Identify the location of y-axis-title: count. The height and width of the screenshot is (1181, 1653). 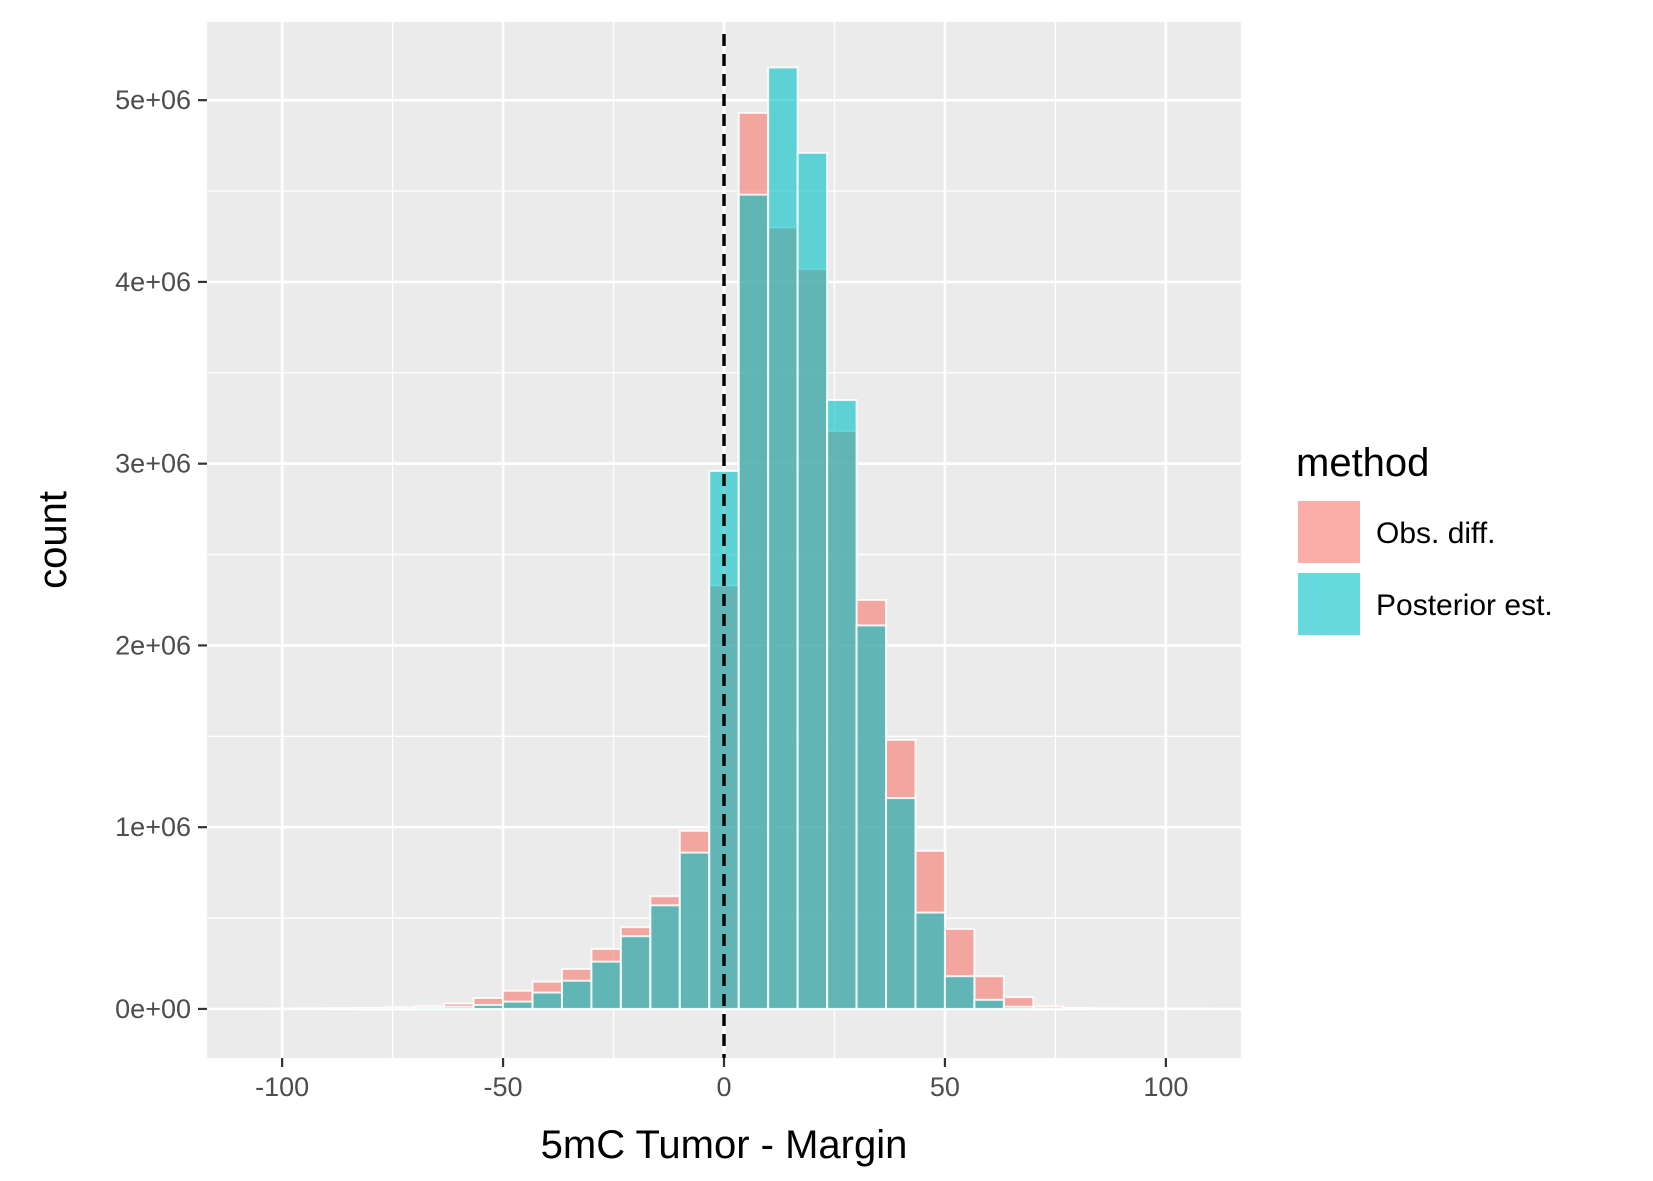
(53, 540).